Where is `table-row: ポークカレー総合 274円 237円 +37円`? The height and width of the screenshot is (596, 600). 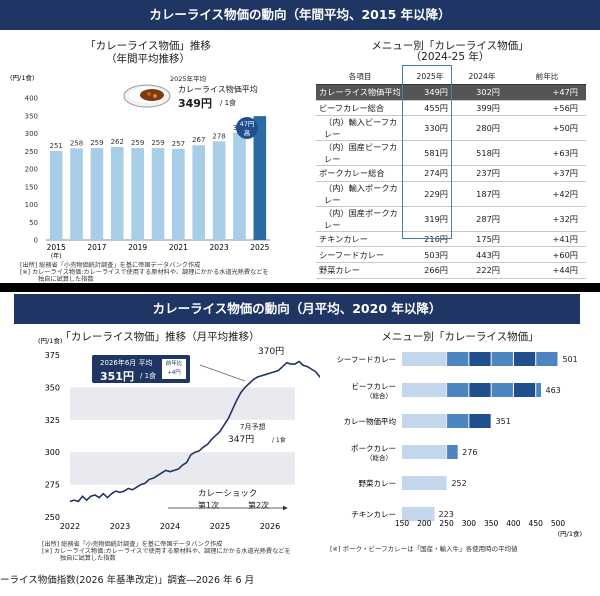
table-row: ポークカレー総合 274円 237円 +37円 is located at coordinates (451, 173).